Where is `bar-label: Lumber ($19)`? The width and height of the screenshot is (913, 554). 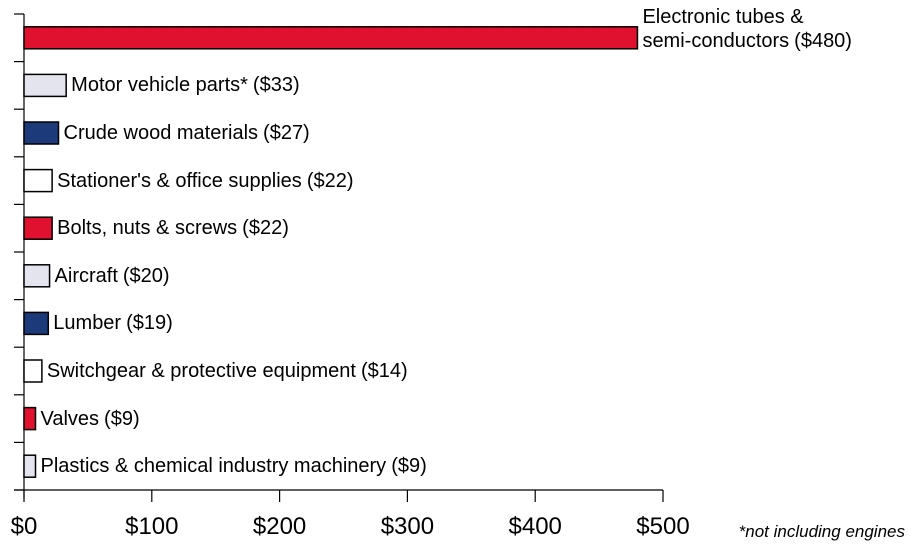 bar-label: Lumber ($19) is located at coordinates (113, 323).